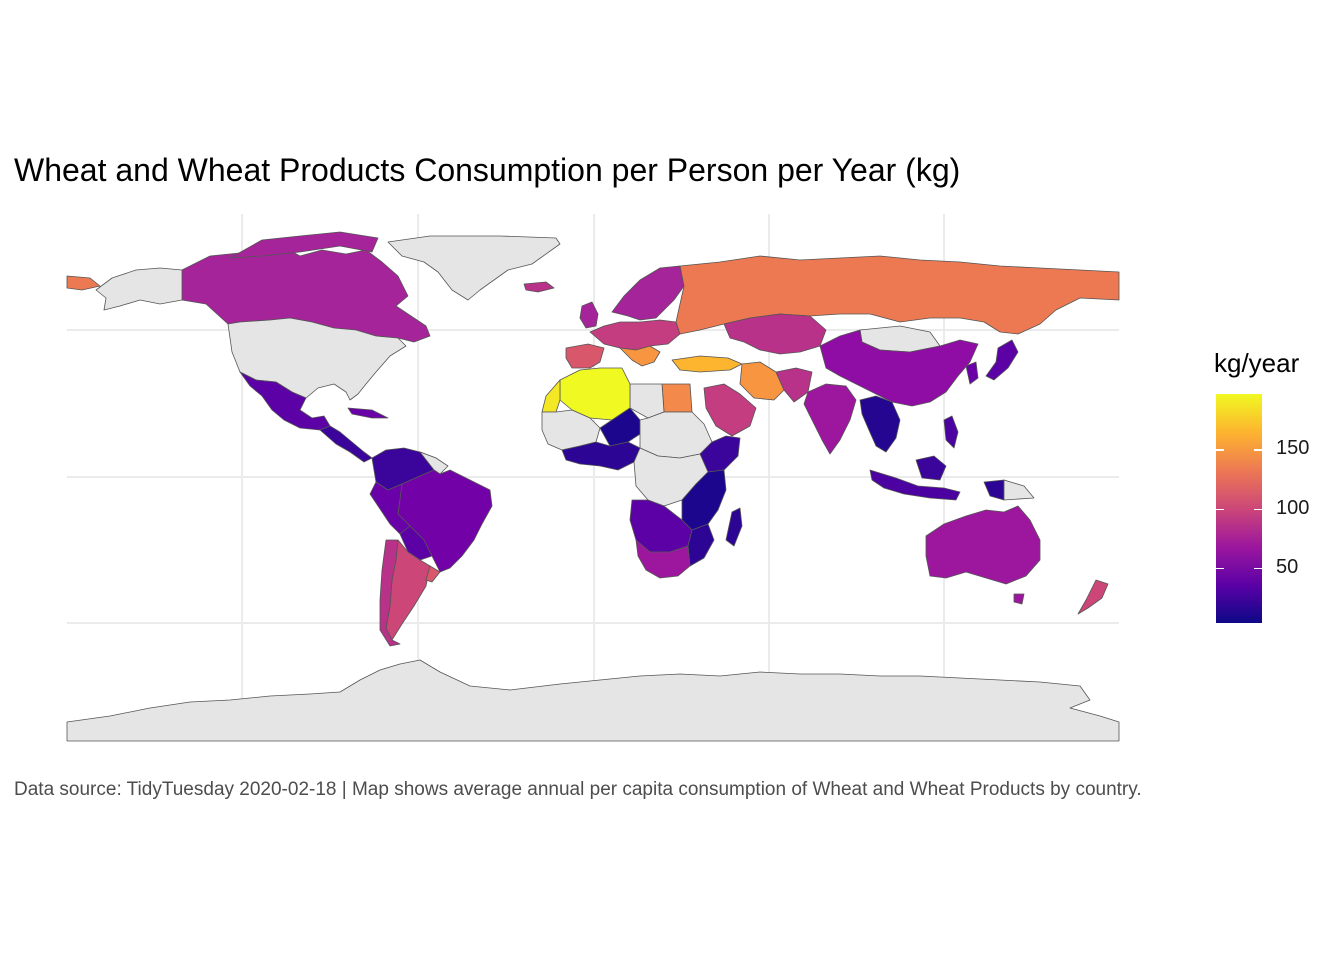  What do you see at coordinates (730, 410) in the screenshot?
I see `country-arabia` at bounding box center [730, 410].